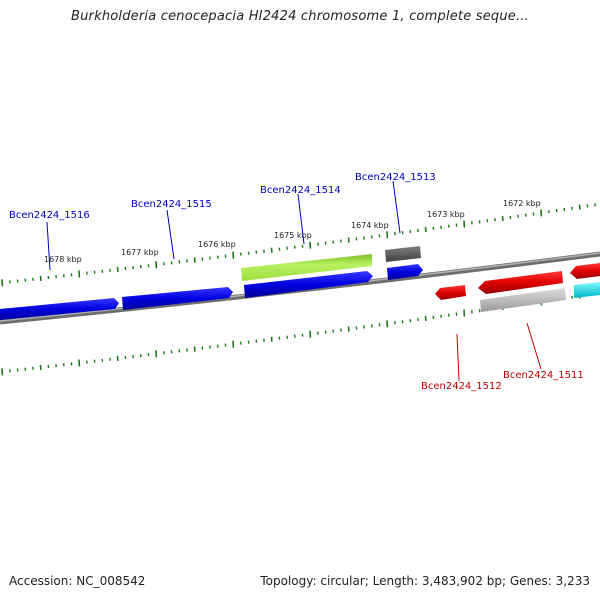  What do you see at coordinates (520, 282) in the screenshot?
I see `gene-bcen2424-1511-cds` at bounding box center [520, 282].